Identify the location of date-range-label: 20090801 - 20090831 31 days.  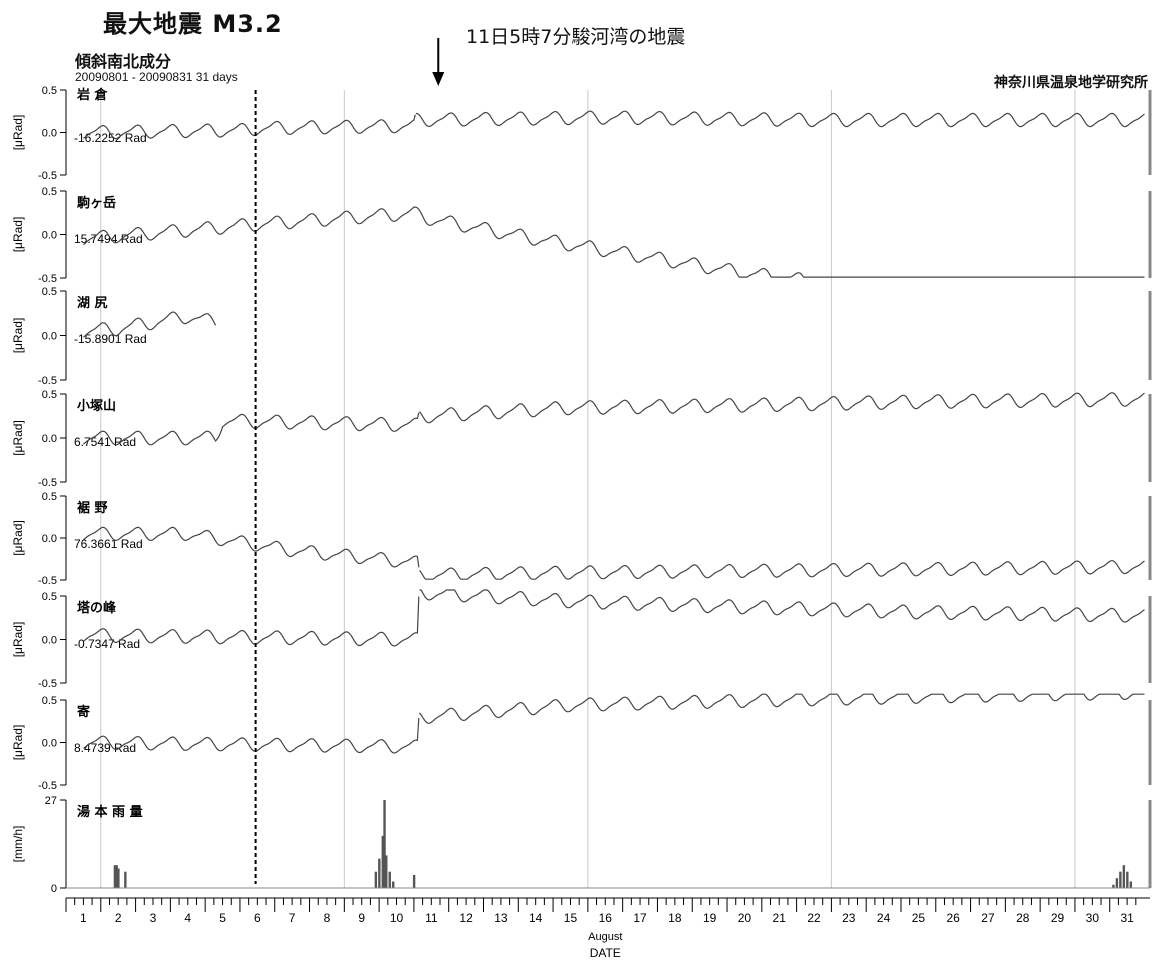
(156, 77).